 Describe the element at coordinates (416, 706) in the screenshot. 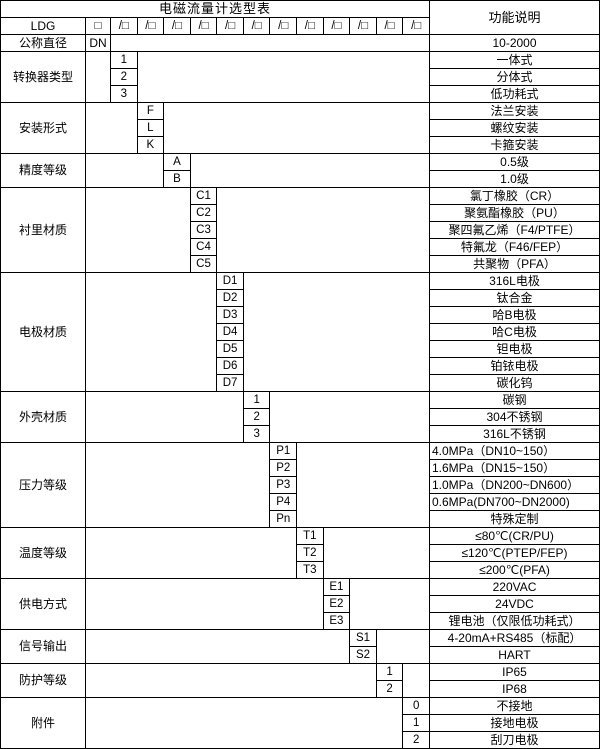

I see `code-cell: 0` at that location.